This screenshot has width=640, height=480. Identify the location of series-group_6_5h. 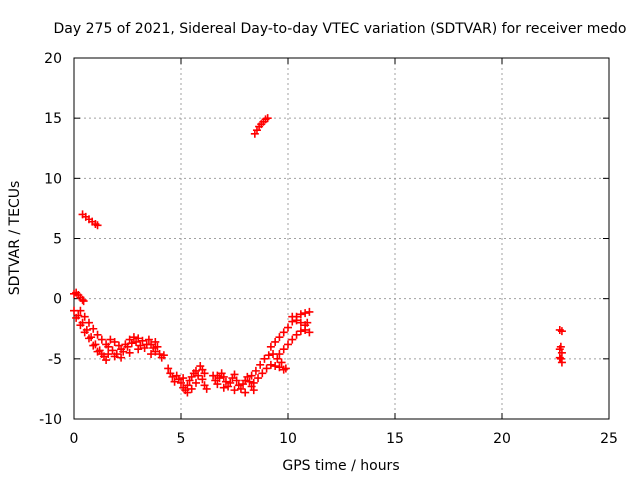
(233, 383).